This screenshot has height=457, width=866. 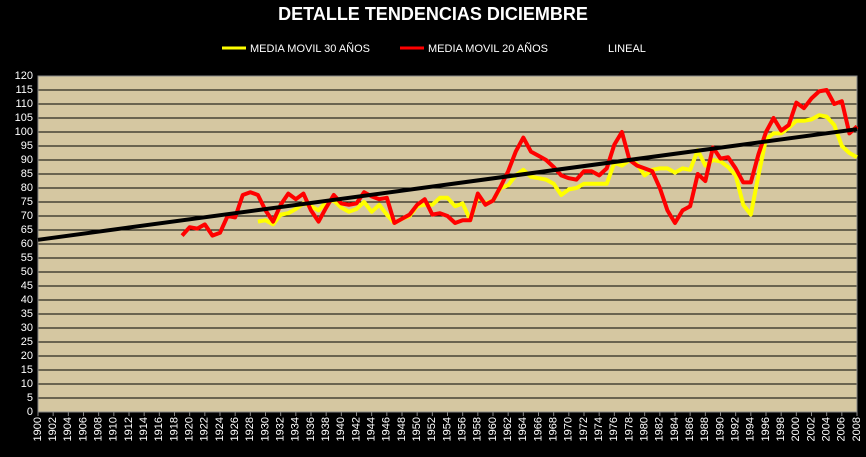 What do you see at coordinates (508, 429) in the screenshot?
I see `x-tick-label: 1962` at bounding box center [508, 429].